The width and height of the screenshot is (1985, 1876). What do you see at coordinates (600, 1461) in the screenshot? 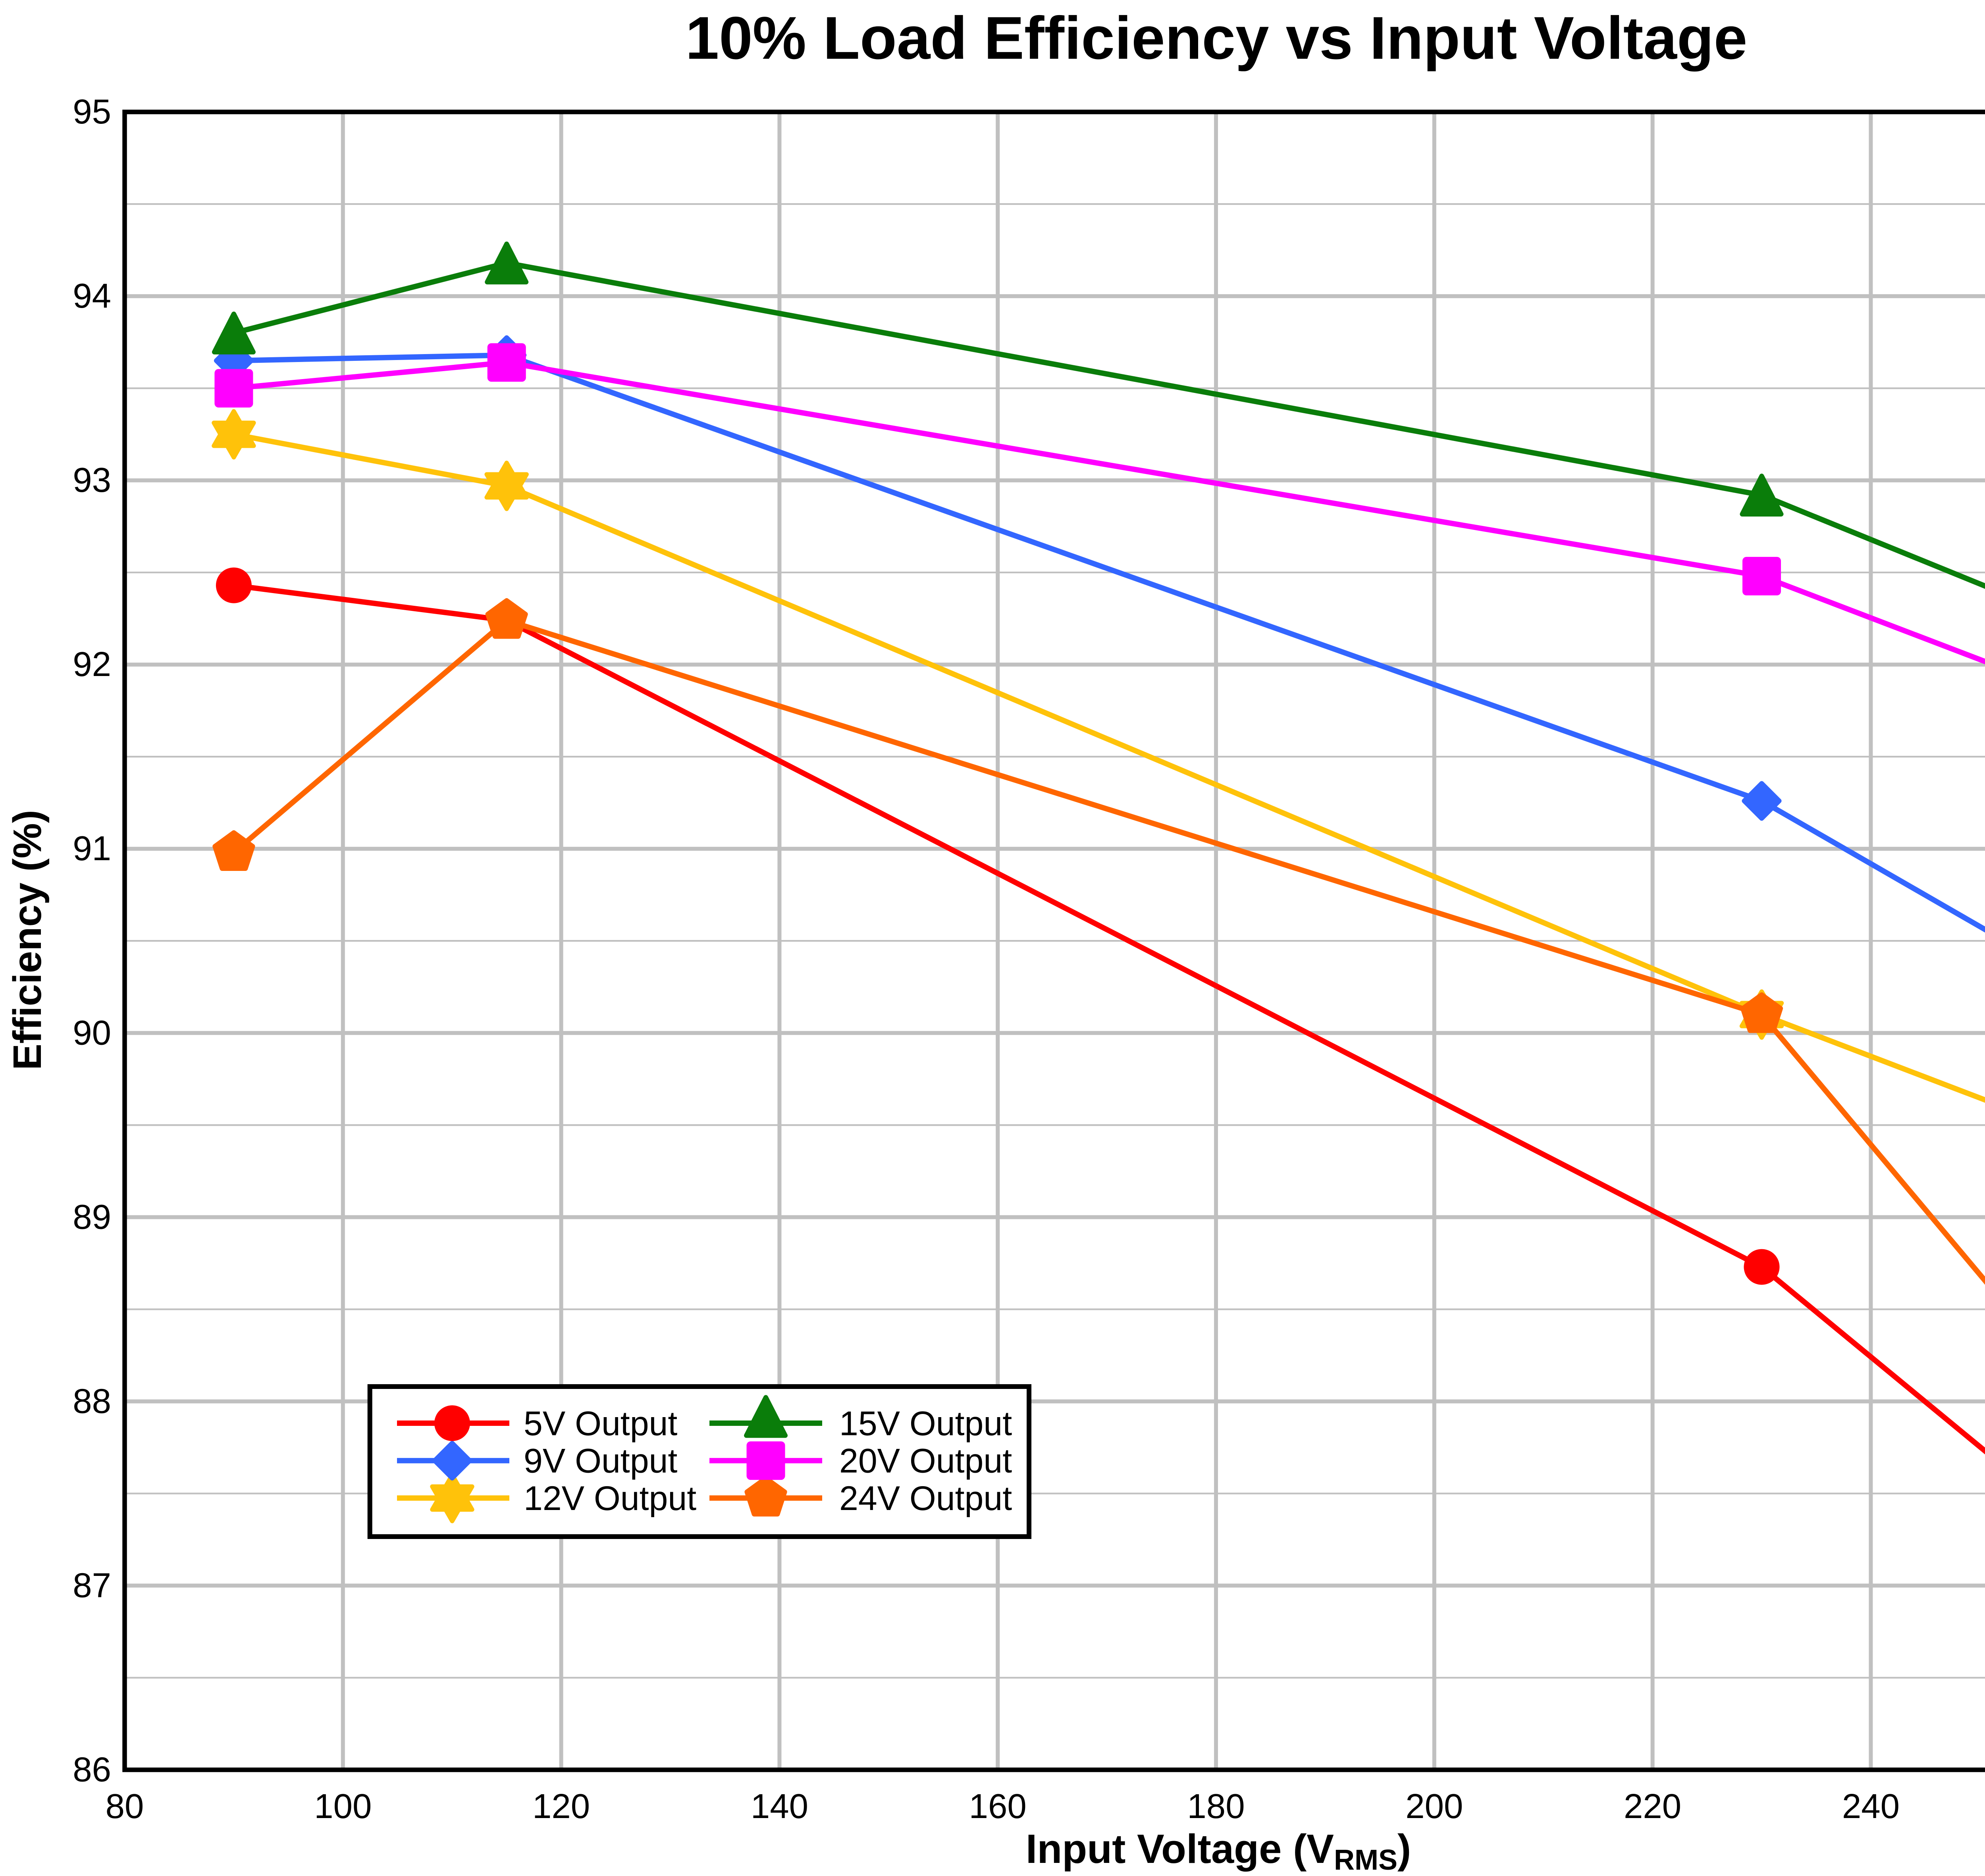
I see `svg-text: 9V Output` at bounding box center [600, 1461].